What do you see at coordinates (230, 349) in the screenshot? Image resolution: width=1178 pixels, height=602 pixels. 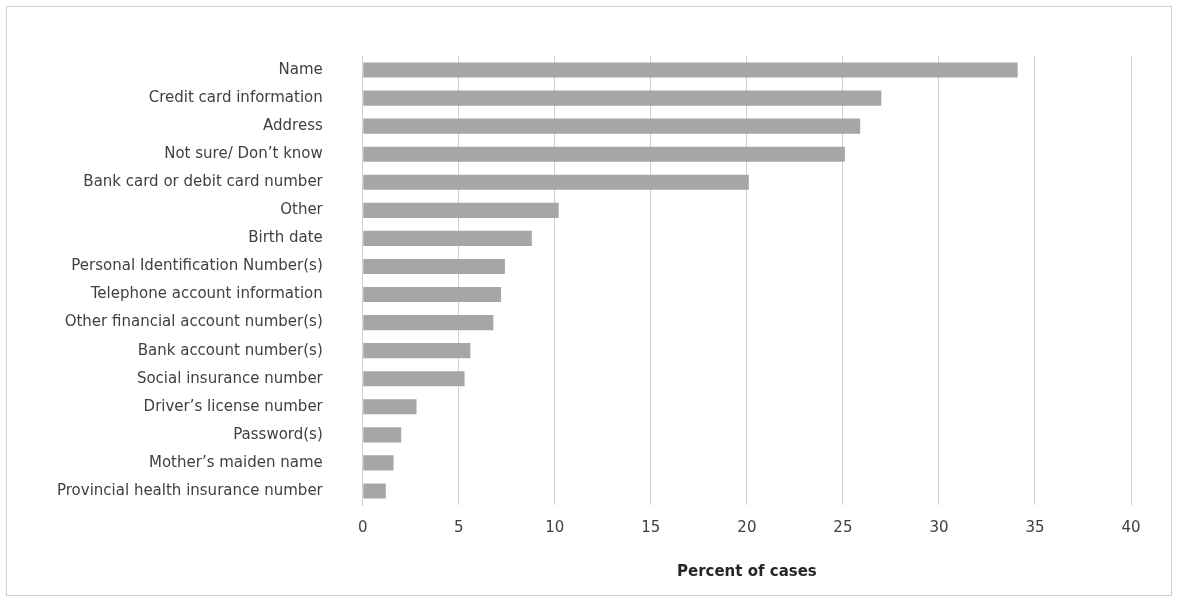 I see `y-tick-label: Bank account number(s)` at bounding box center [230, 349].